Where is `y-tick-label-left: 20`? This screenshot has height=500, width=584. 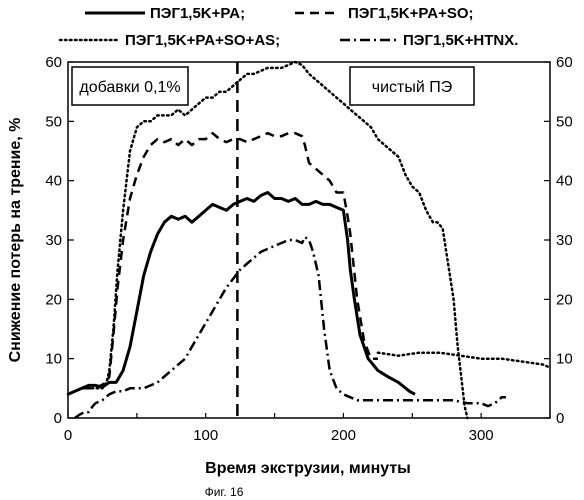 y-tick-label-left: 20 is located at coordinates (53, 299).